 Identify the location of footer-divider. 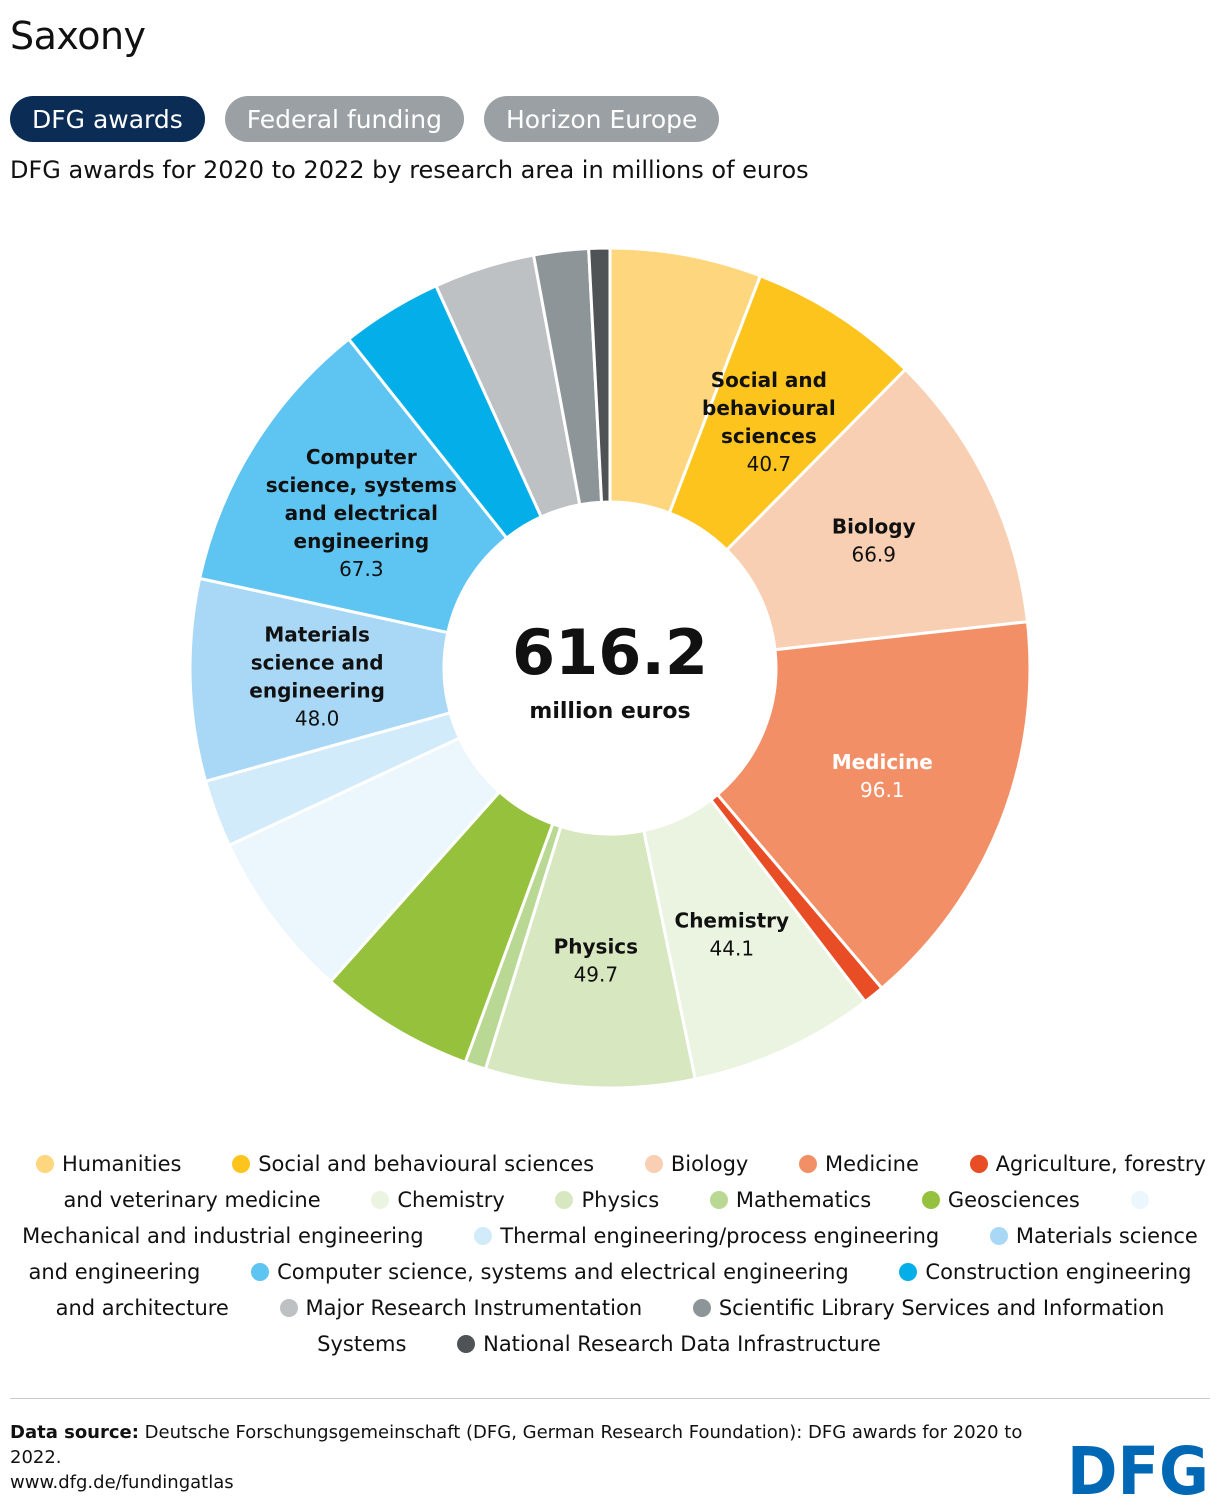
(610, 1398).